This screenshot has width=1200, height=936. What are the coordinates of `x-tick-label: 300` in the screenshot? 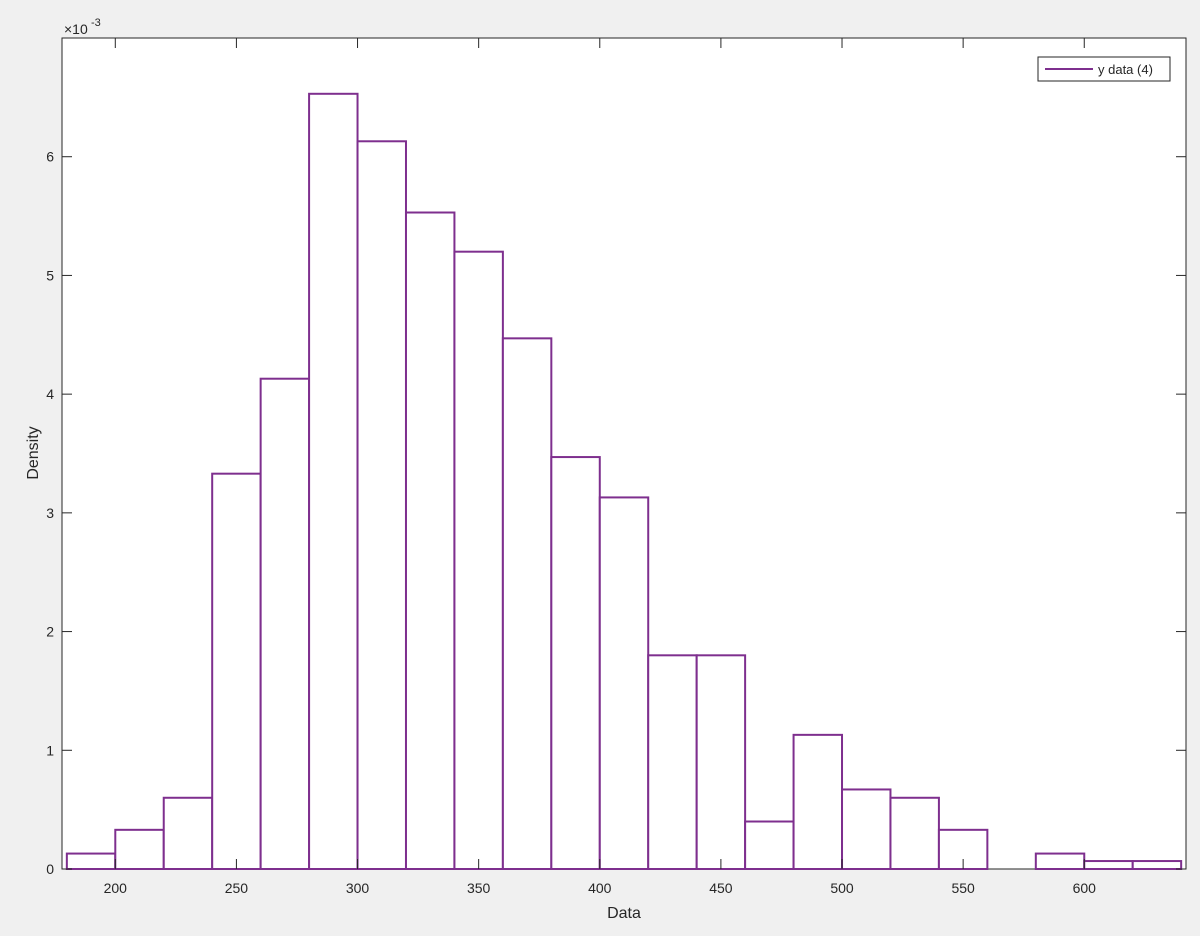 It's located at (358, 888).